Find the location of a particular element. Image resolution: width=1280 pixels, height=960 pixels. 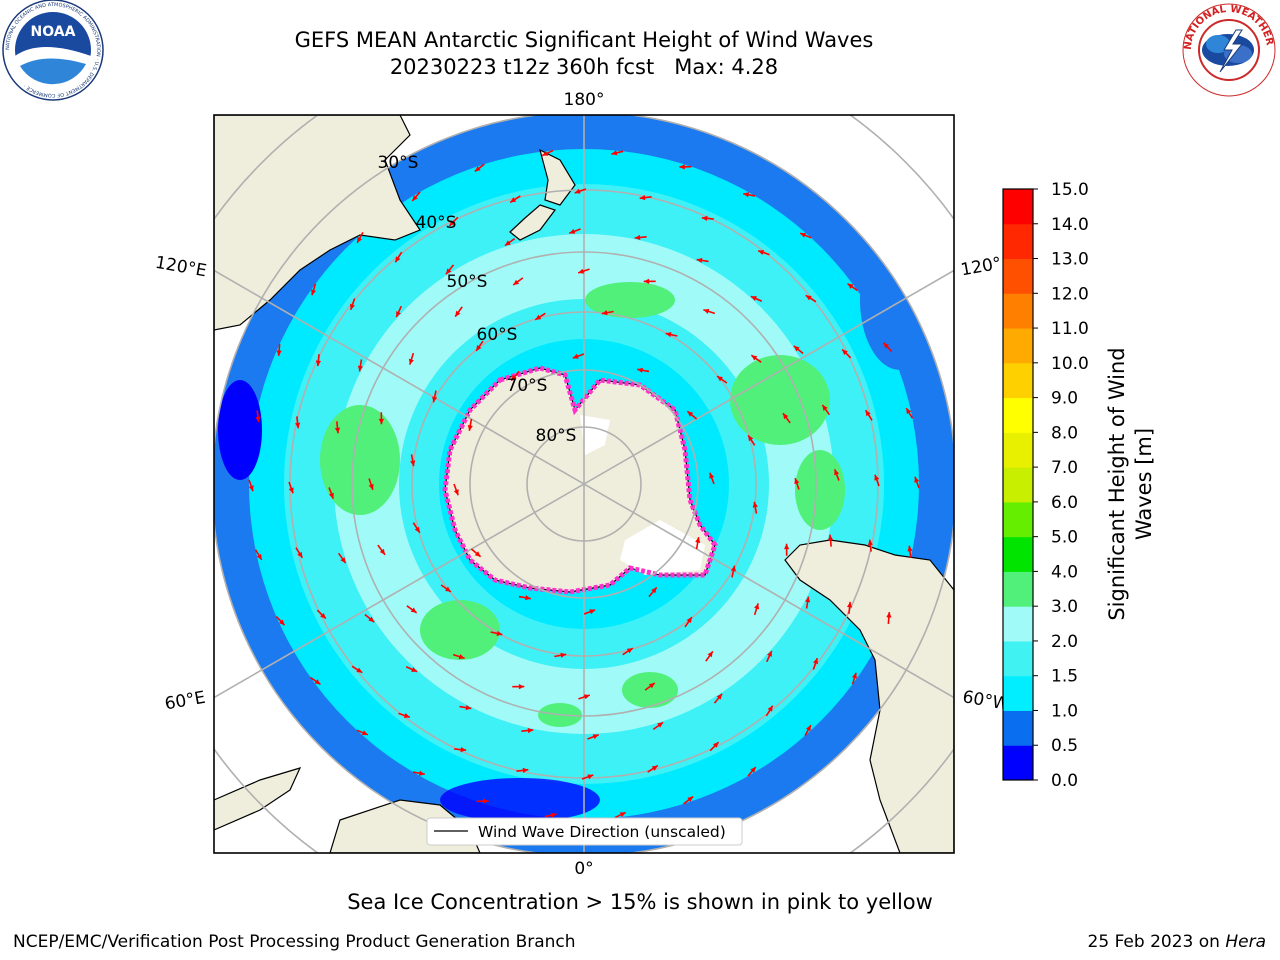

colorbar-tick-label: 0.0 is located at coordinates (1064, 781).